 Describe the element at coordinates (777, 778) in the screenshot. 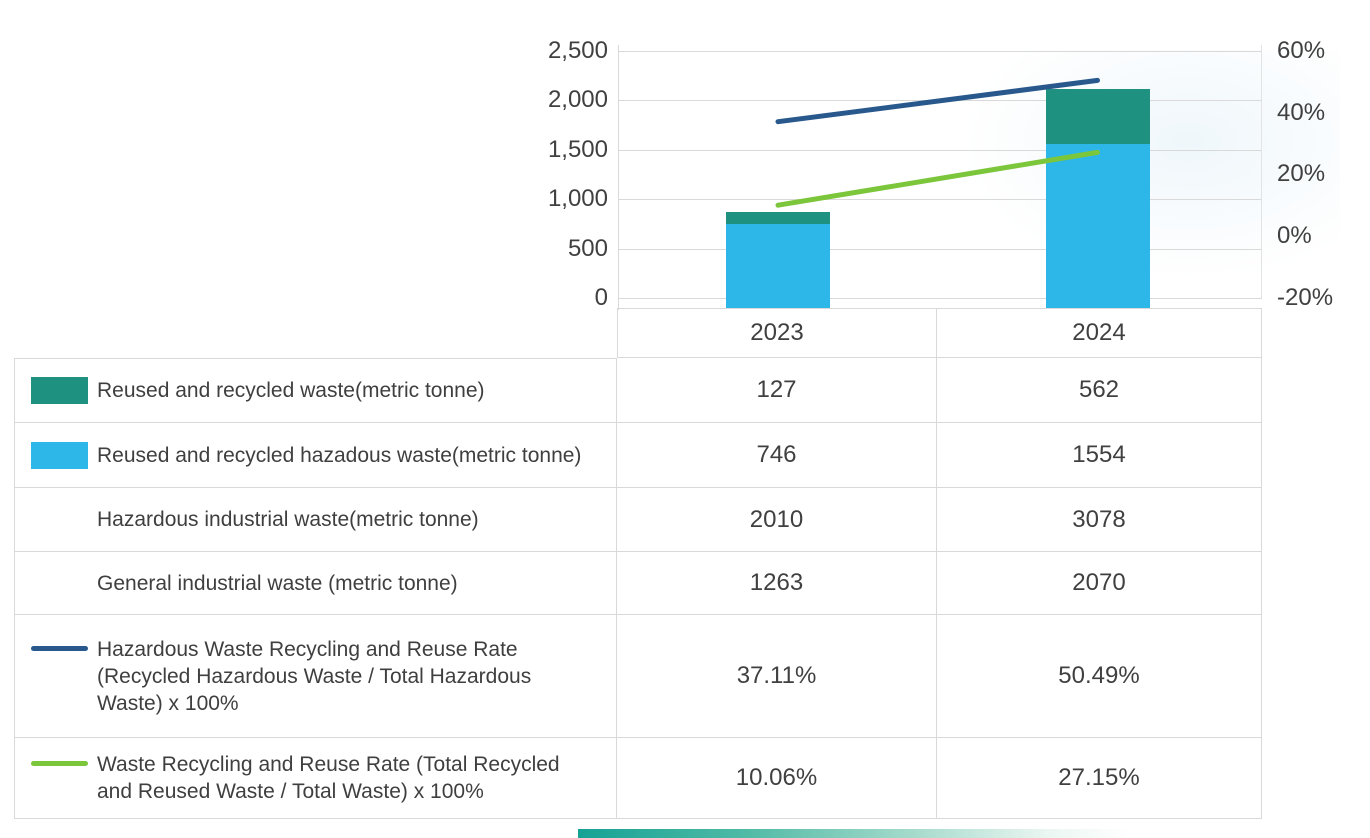

I see `table-cell: 10.06%` at that location.